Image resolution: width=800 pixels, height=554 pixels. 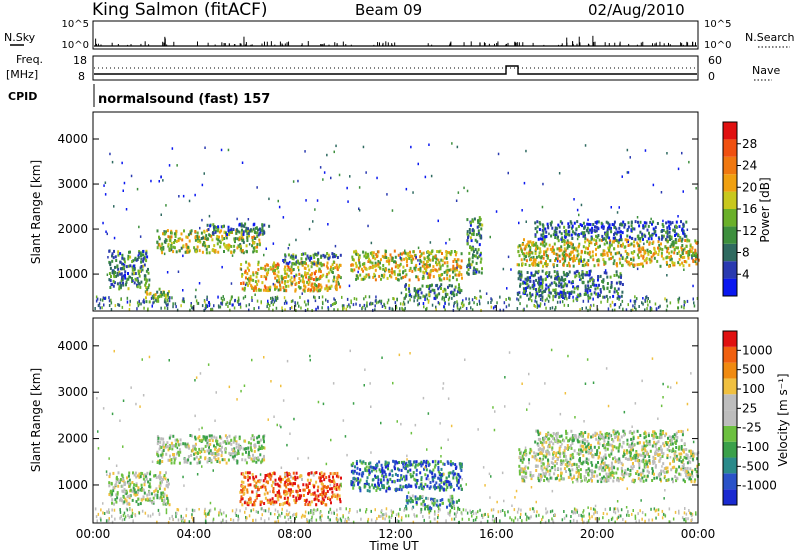 I want to click on colorbar-swatch, so click(x=730, y=165).